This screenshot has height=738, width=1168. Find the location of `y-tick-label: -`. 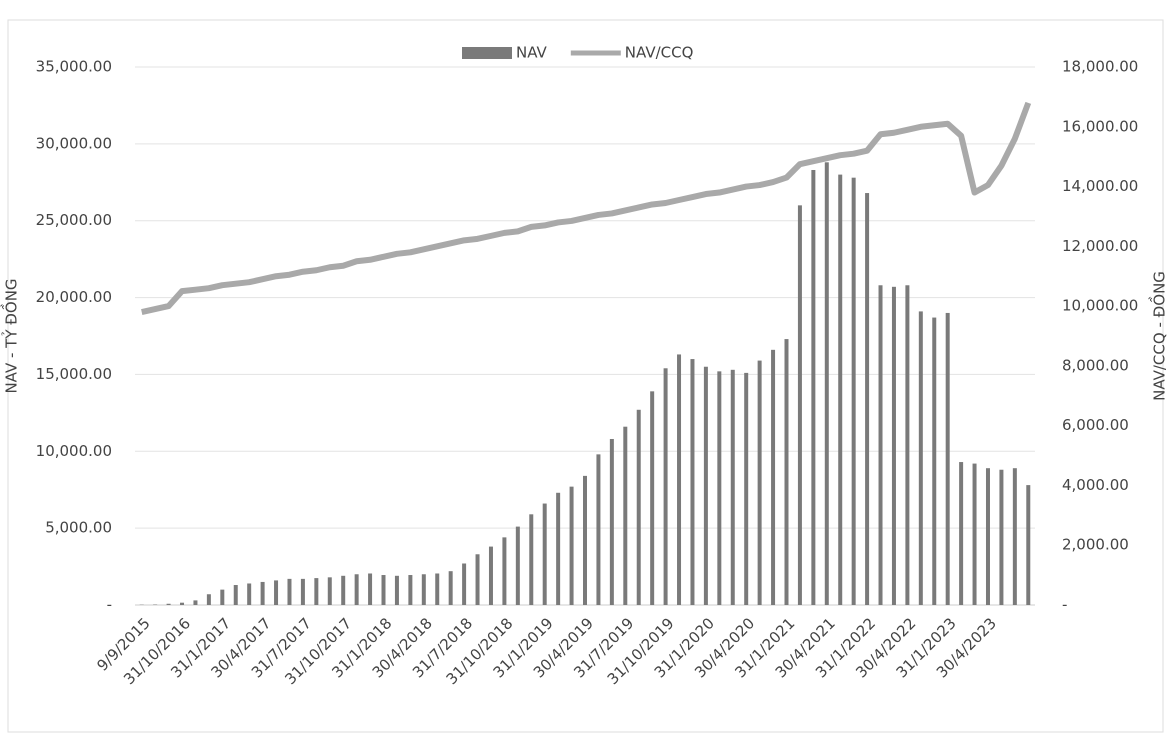

y-tick-label: - is located at coordinates (109, 605).